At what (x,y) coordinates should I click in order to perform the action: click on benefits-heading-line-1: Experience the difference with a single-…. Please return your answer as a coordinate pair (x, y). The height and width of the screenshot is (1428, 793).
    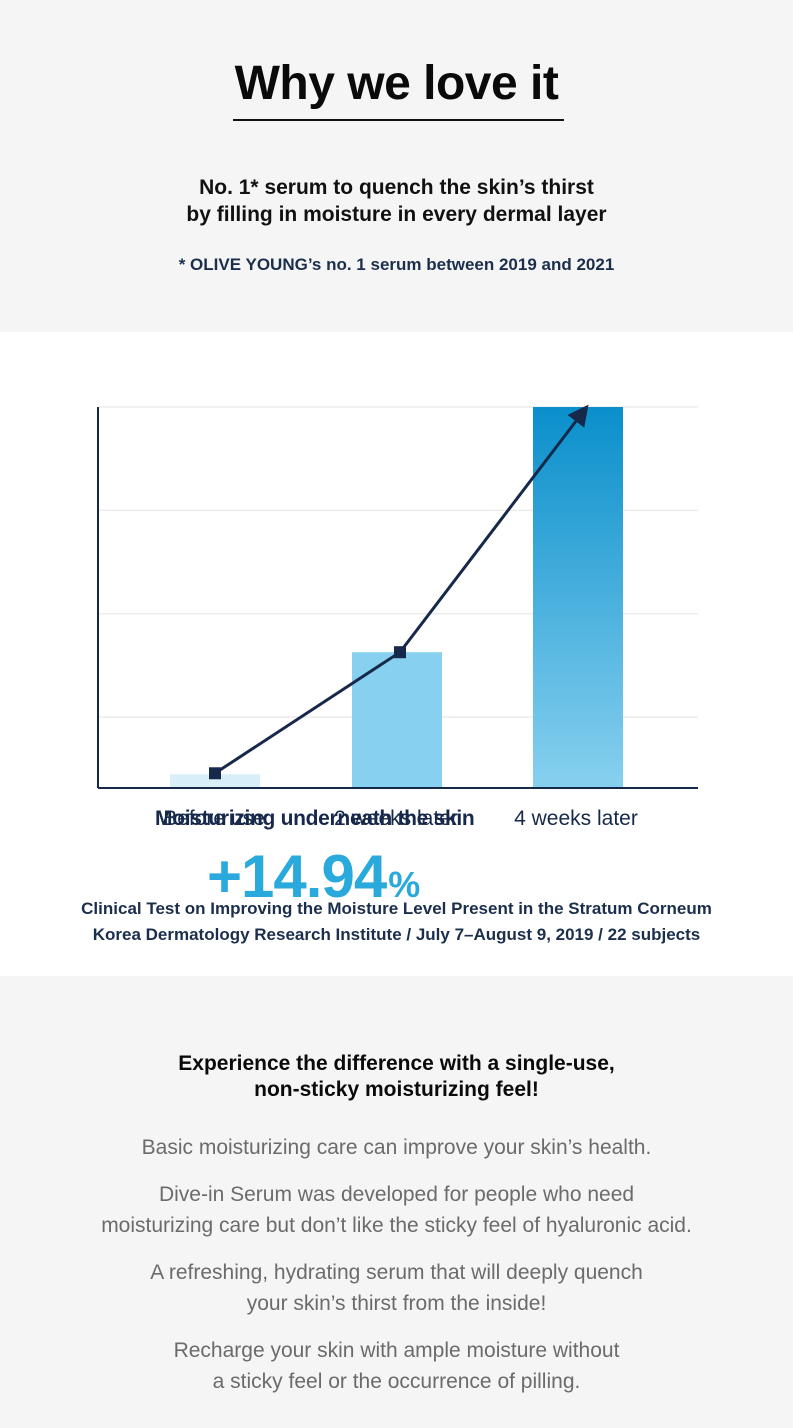
    Looking at the image, I should click on (396, 1063).